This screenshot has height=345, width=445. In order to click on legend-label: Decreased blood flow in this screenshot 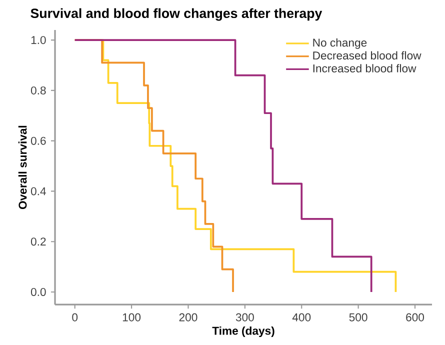, I will do `click(367, 55)`.